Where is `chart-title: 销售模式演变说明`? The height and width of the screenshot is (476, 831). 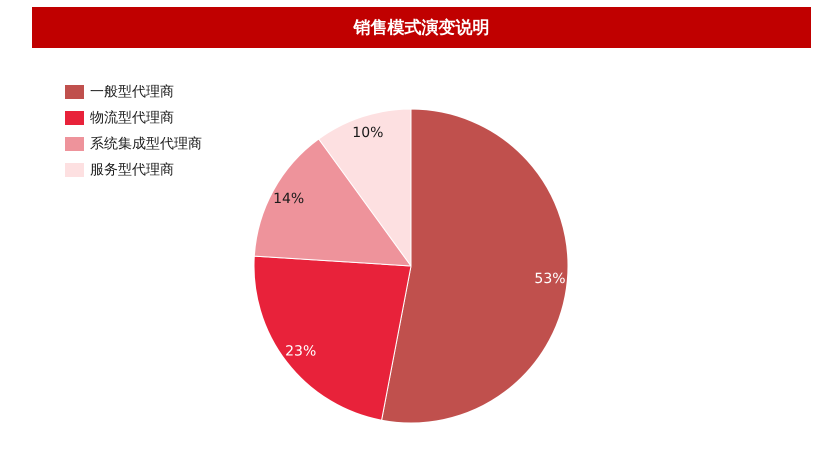
chart-title: 销售模式演变说明 is located at coordinates (422, 28).